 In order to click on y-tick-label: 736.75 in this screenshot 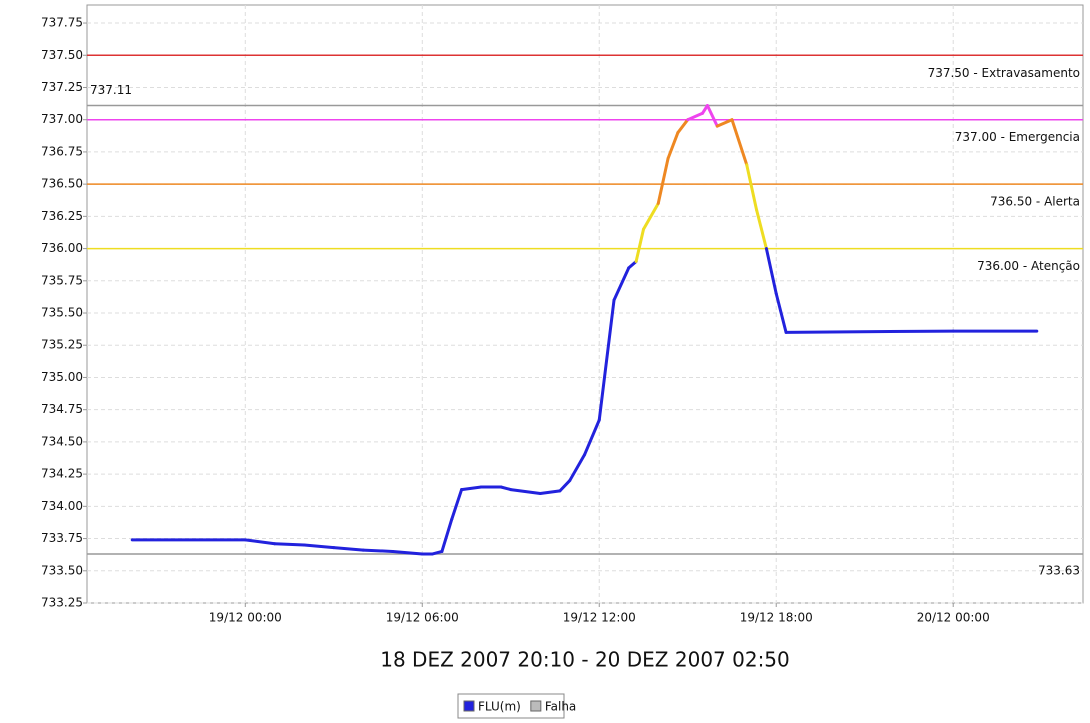, I will do `click(62, 151)`.